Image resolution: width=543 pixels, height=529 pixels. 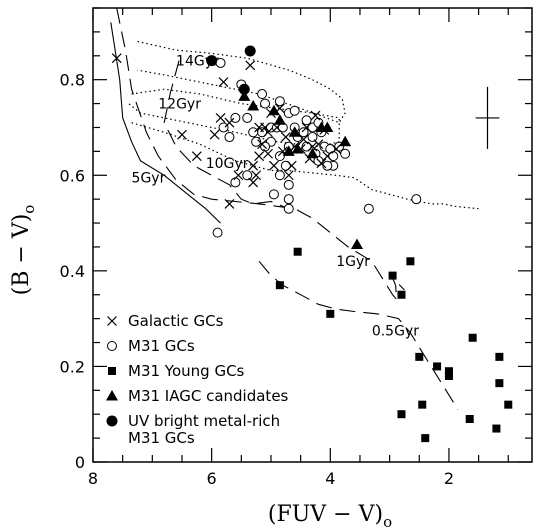 I want to click on y-axis-title: (B − V)o, so click(x=23, y=250).